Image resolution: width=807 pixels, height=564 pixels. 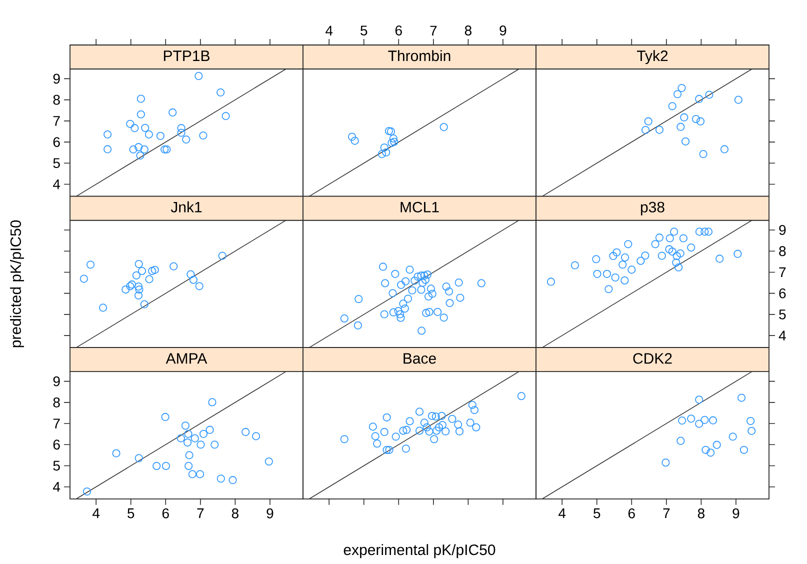 What do you see at coordinates (56, 79) in the screenshot?
I see `y-tick-label: 9` at bounding box center [56, 79].